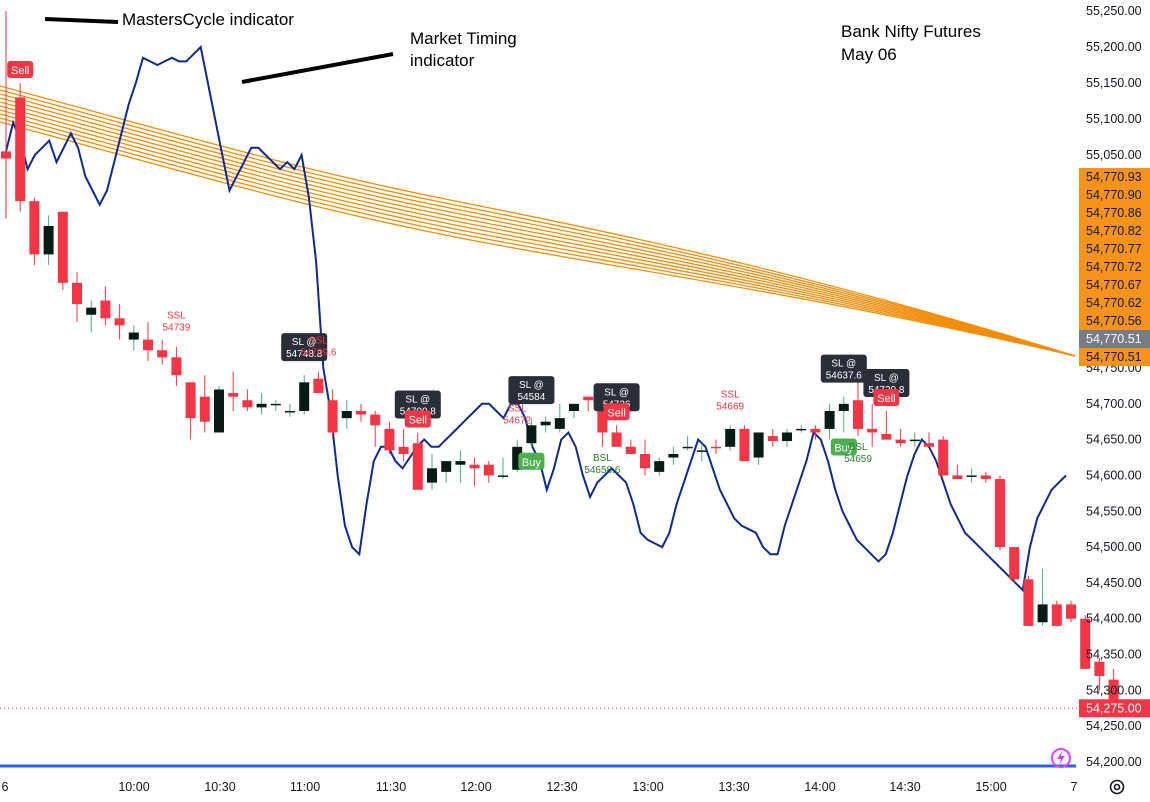  What do you see at coordinates (442, 60) in the screenshot?
I see `market-timing-annotation-line2: indicator` at bounding box center [442, 60].